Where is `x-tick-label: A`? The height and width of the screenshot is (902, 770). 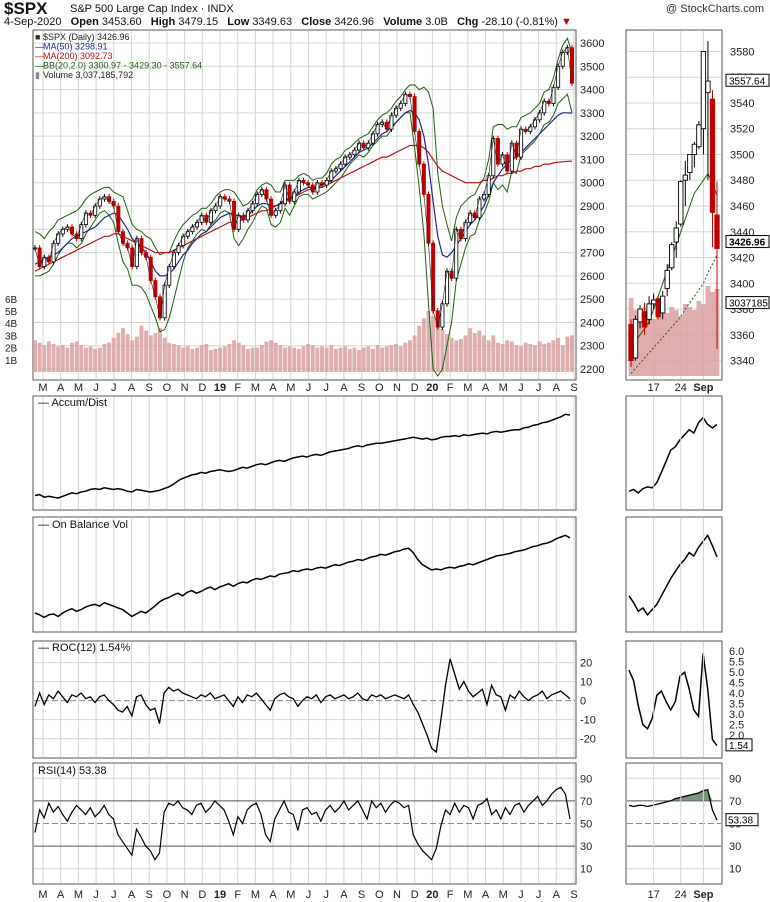
x-tick-label: A is located at coordinates (486, 895).